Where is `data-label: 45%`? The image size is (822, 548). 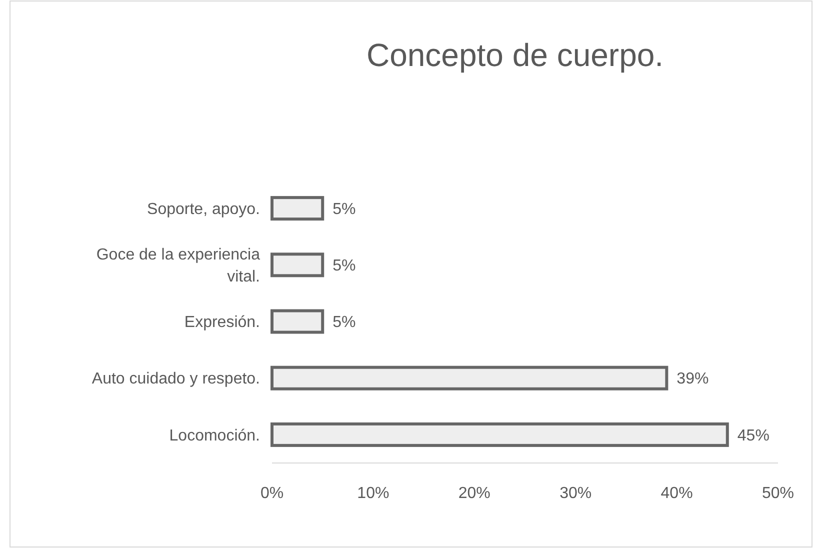
data-label: 45% is located at coordinates (753, 435).